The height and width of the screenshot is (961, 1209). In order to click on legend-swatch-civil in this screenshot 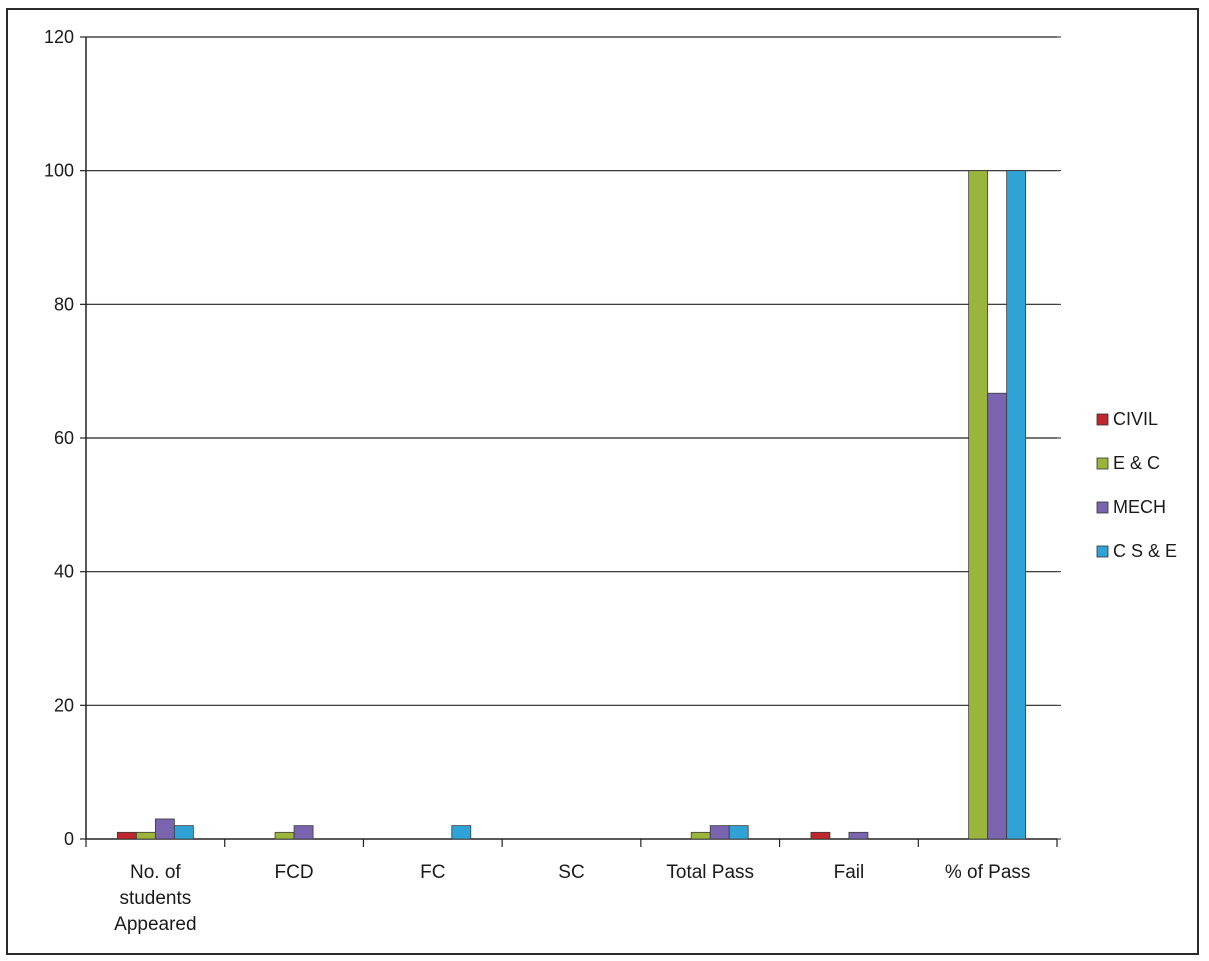, I will do `click(1102, 419)`.